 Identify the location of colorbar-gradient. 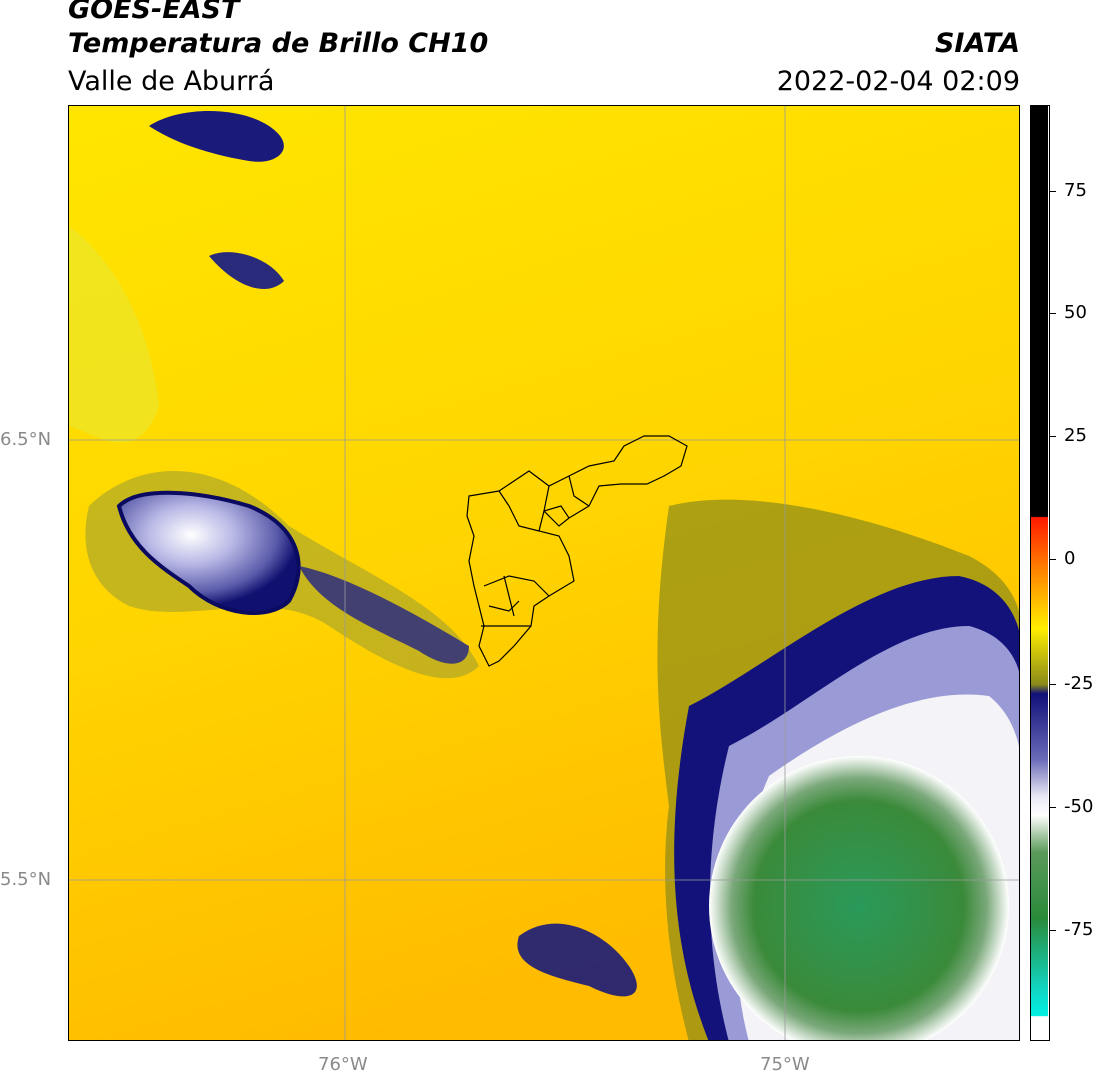
(1039, 572).